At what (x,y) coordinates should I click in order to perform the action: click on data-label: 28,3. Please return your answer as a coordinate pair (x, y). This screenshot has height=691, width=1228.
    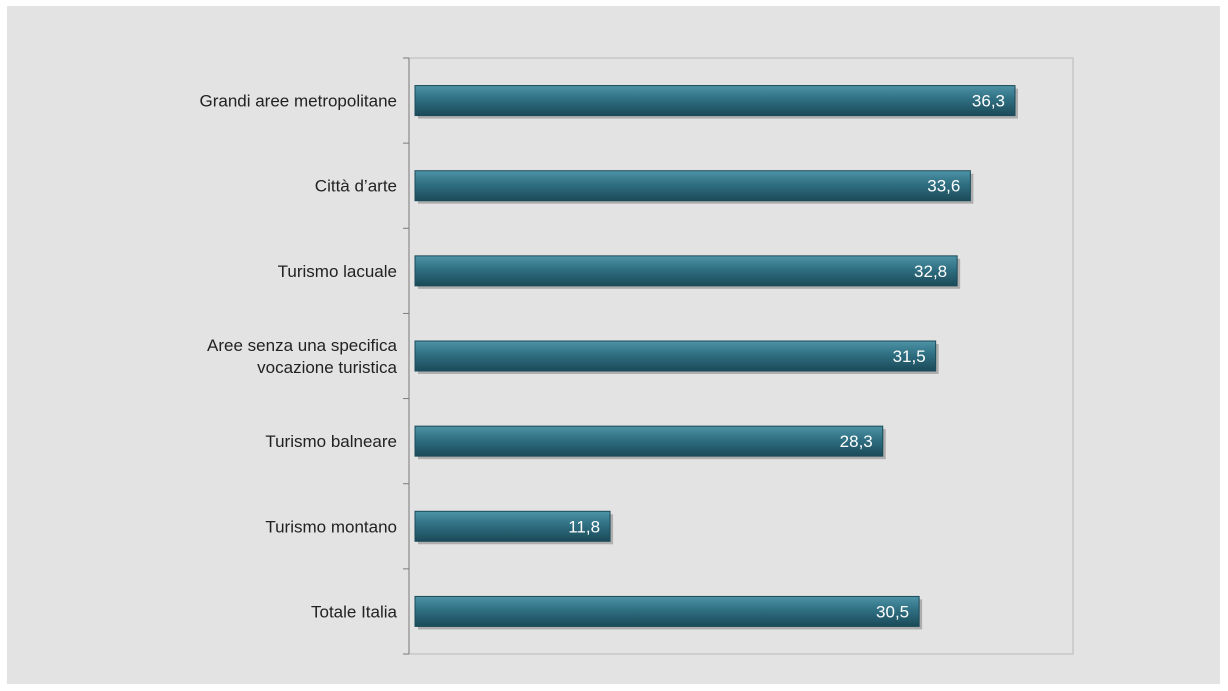
    Looking at the image, I should click on (856, 441).